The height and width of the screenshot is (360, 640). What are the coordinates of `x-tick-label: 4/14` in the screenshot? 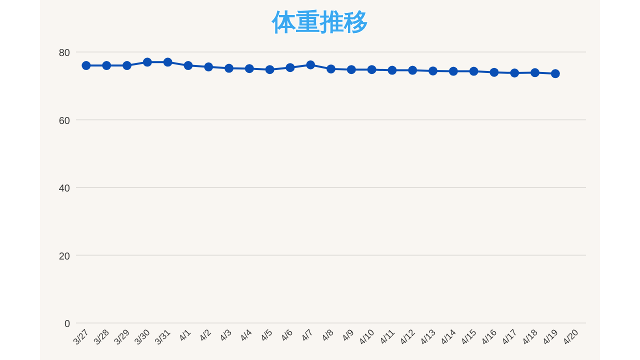 It's located at (448, 337).